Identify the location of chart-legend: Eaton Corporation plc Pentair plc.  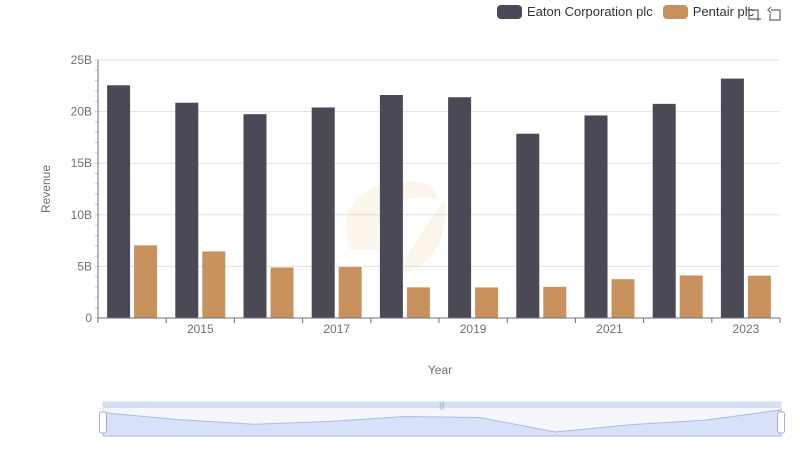
(630, 11).